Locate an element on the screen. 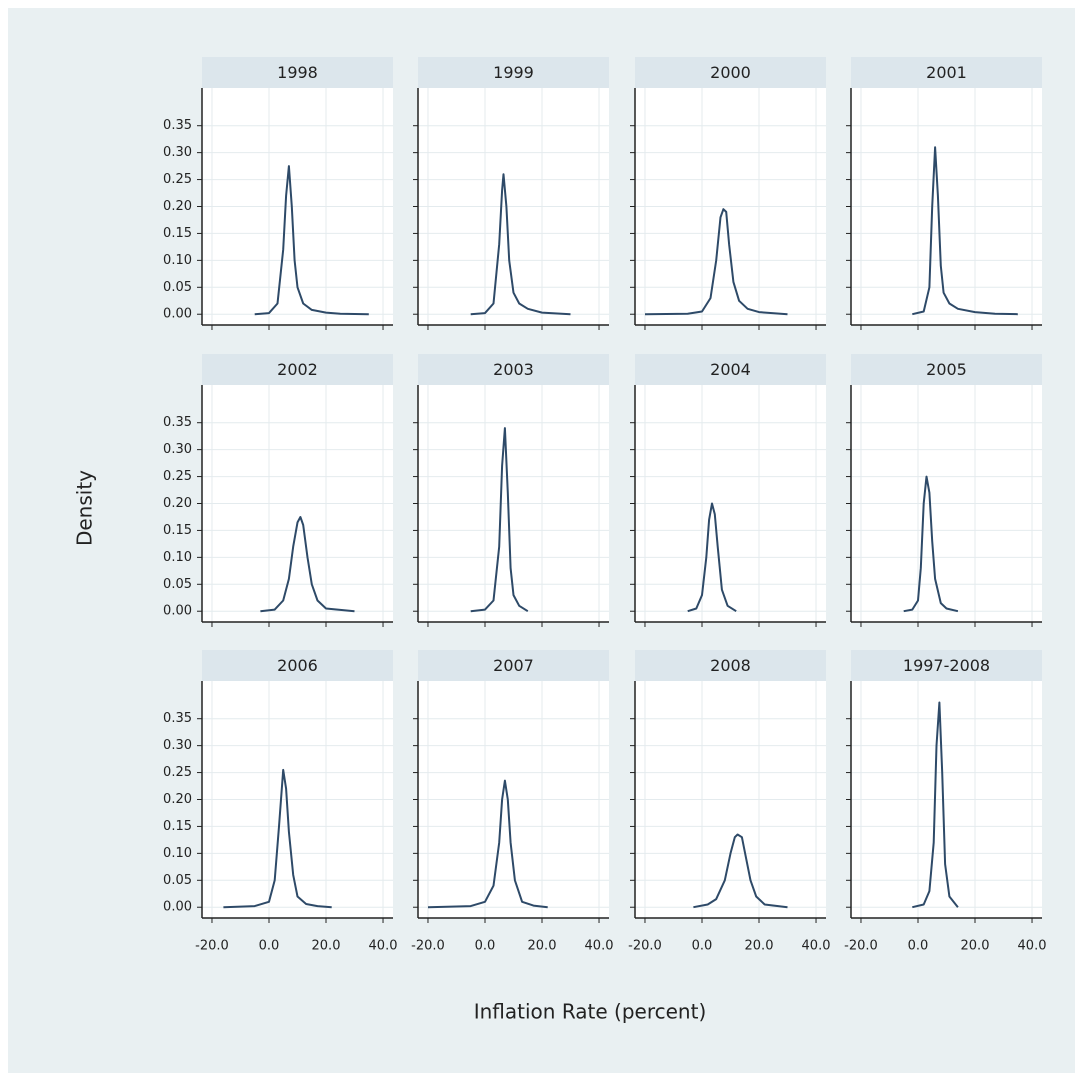  panel-title: 2003 is located at coordinates (513, 369).